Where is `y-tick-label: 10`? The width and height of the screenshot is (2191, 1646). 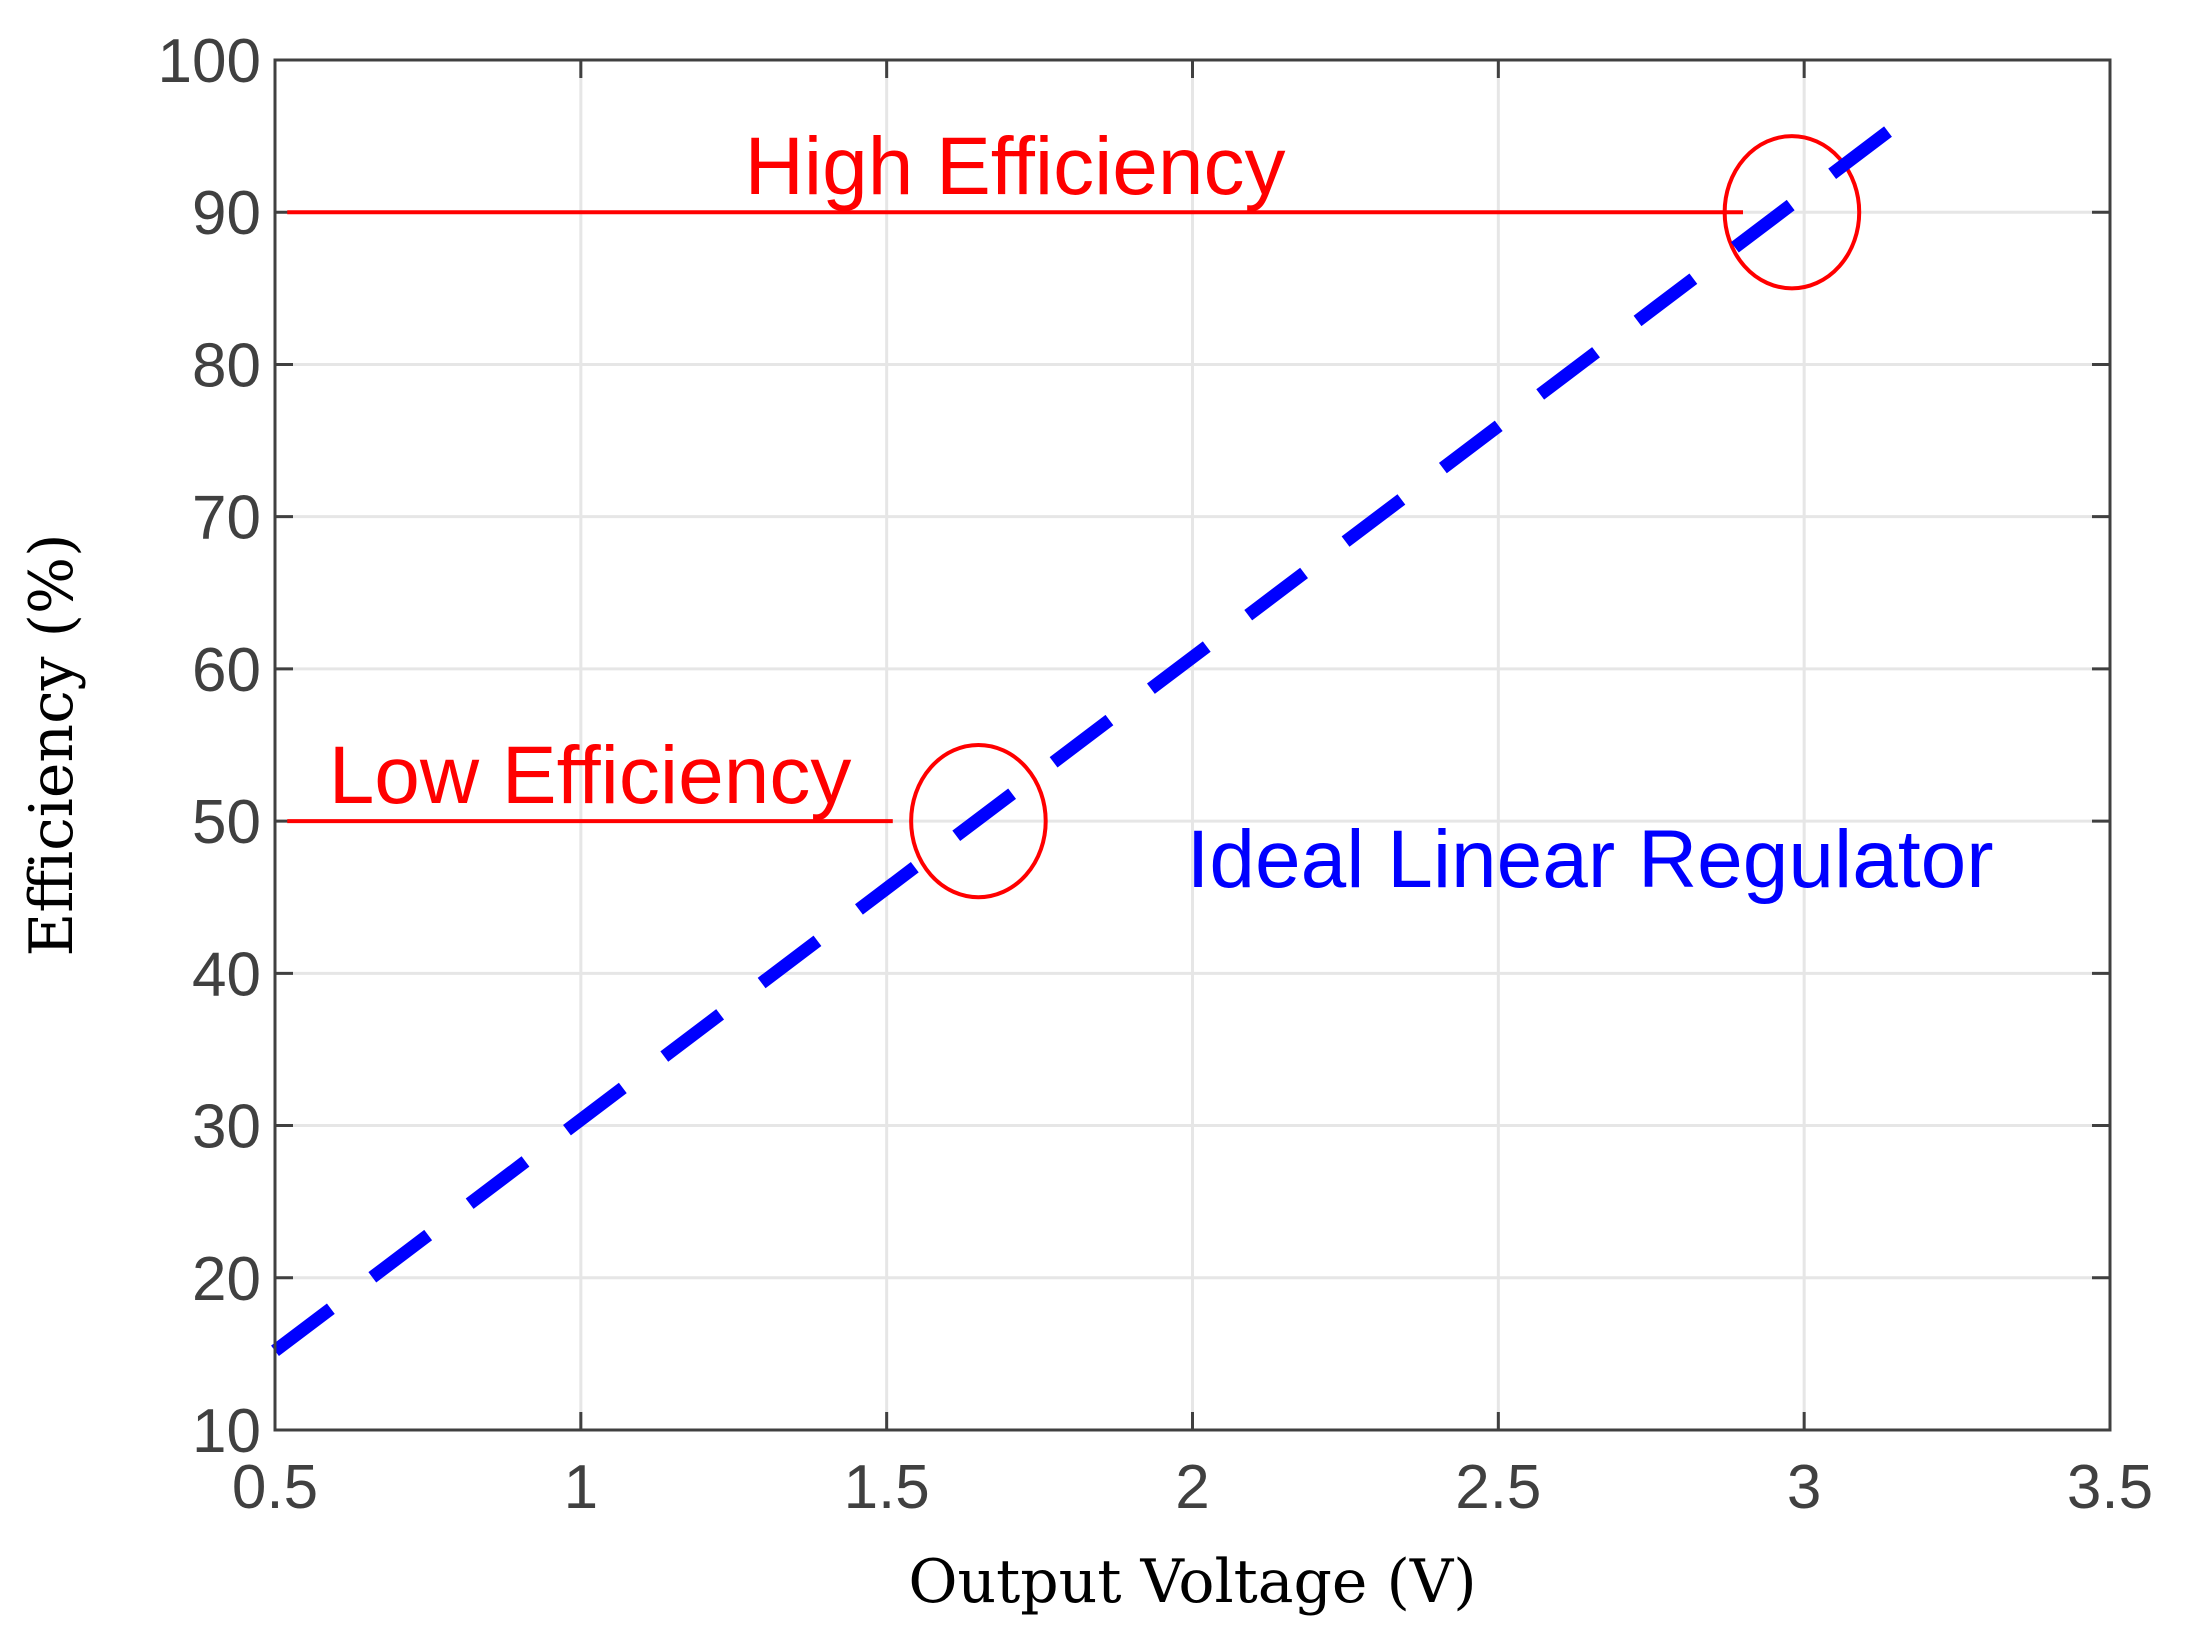
y-tick-label: 10 is located at coordinates (226, 1431).